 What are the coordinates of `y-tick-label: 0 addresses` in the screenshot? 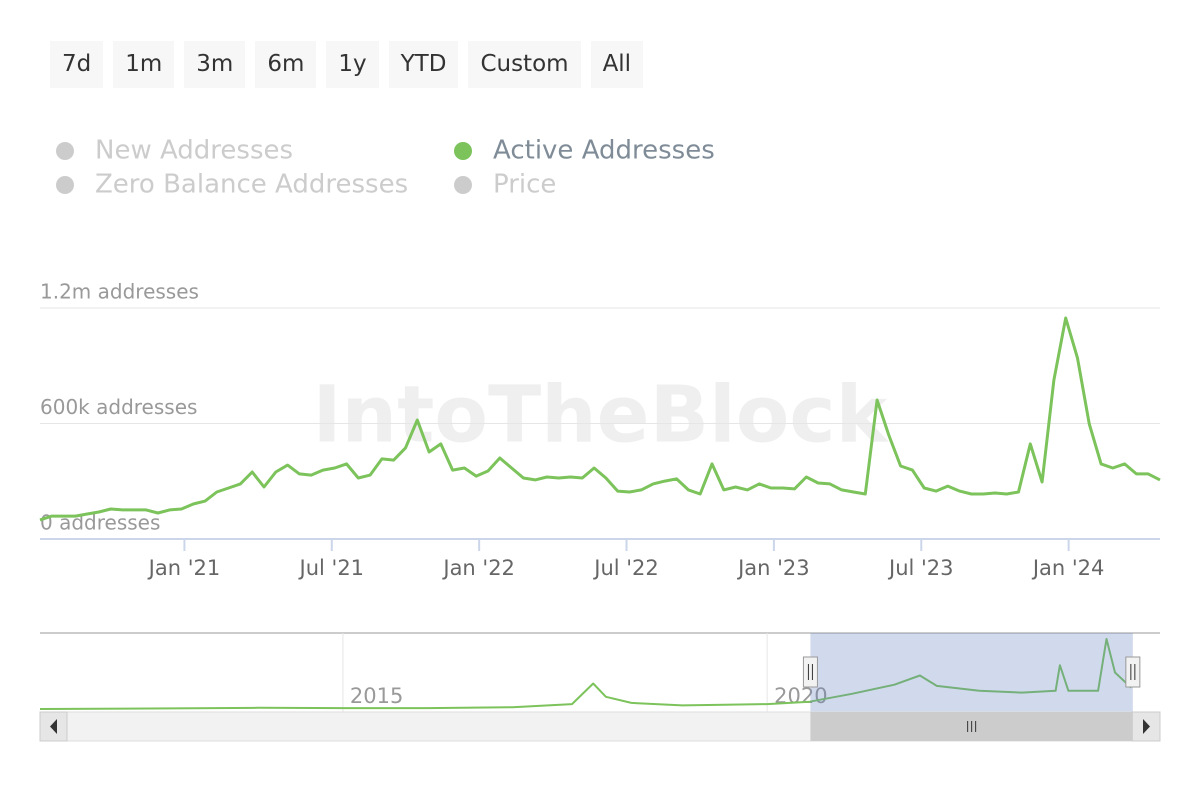 It's located at (100, 523).